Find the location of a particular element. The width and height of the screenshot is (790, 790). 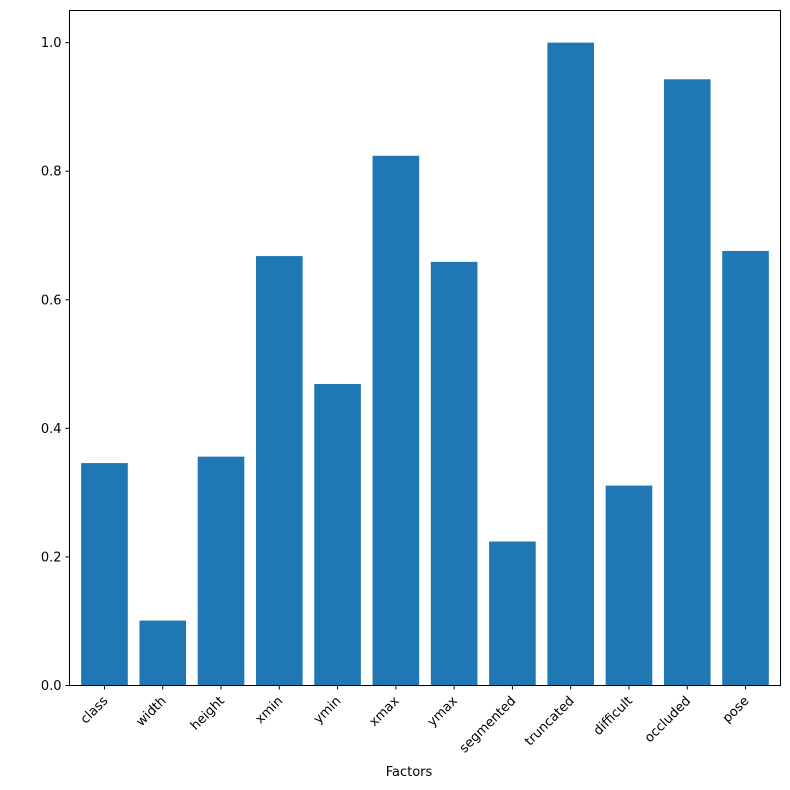

bar-segmented is located at coordinates (512, 613).